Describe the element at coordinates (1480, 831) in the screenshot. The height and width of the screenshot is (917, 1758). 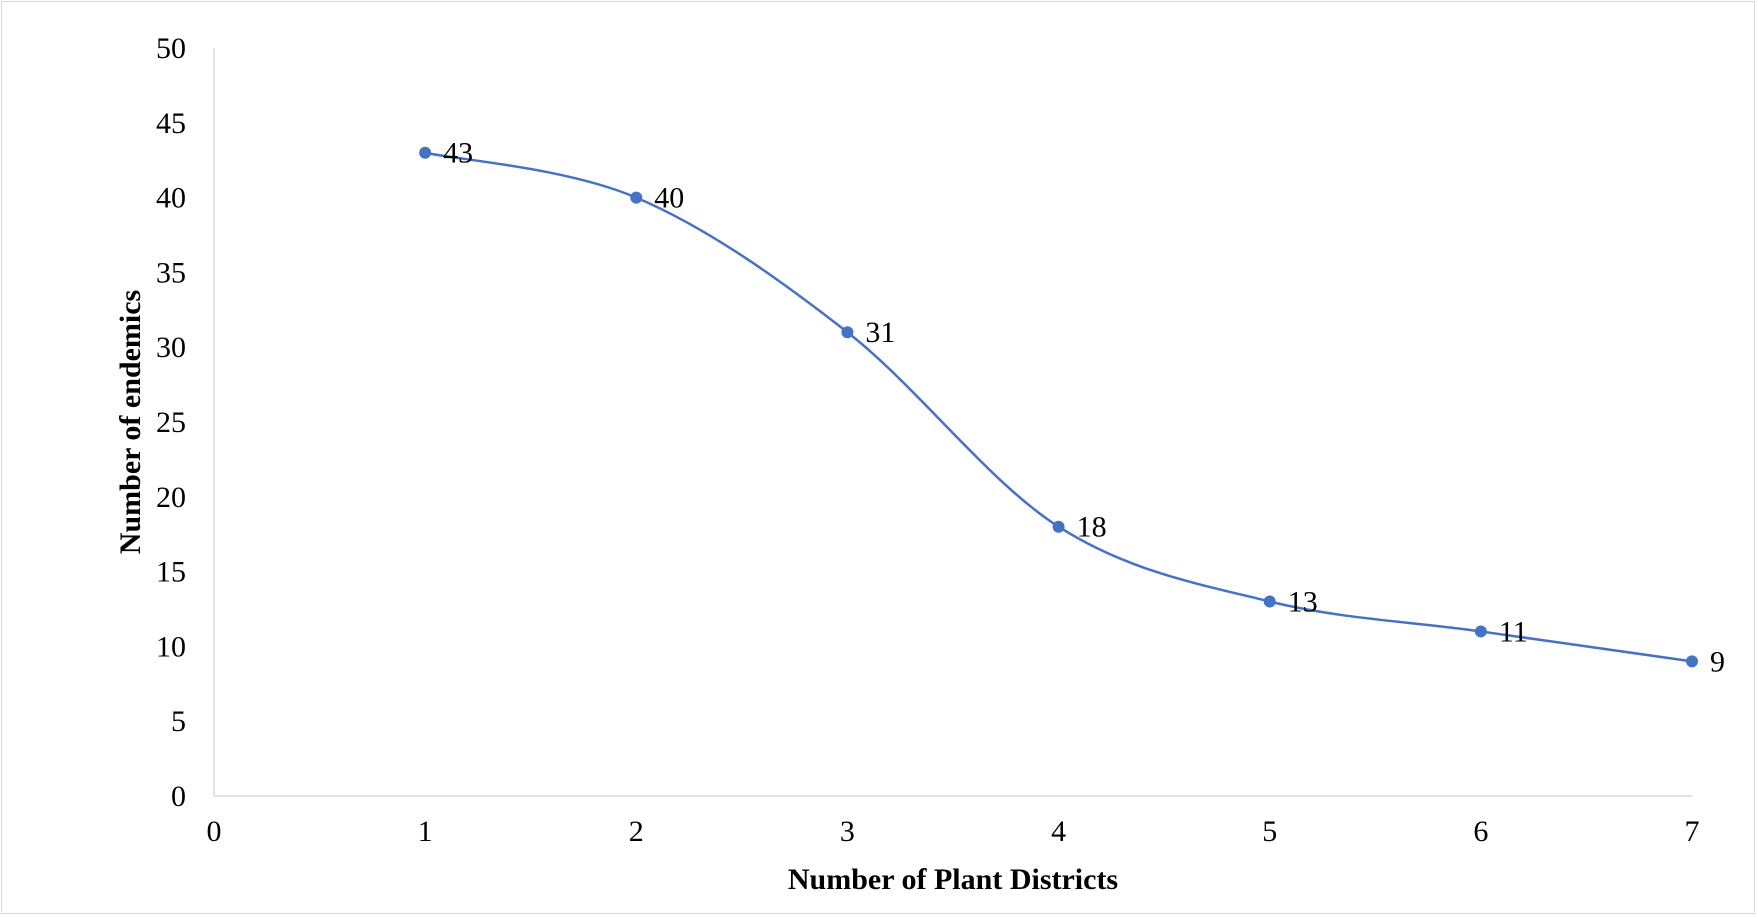
I see `x-tick-label: 6` at that location.